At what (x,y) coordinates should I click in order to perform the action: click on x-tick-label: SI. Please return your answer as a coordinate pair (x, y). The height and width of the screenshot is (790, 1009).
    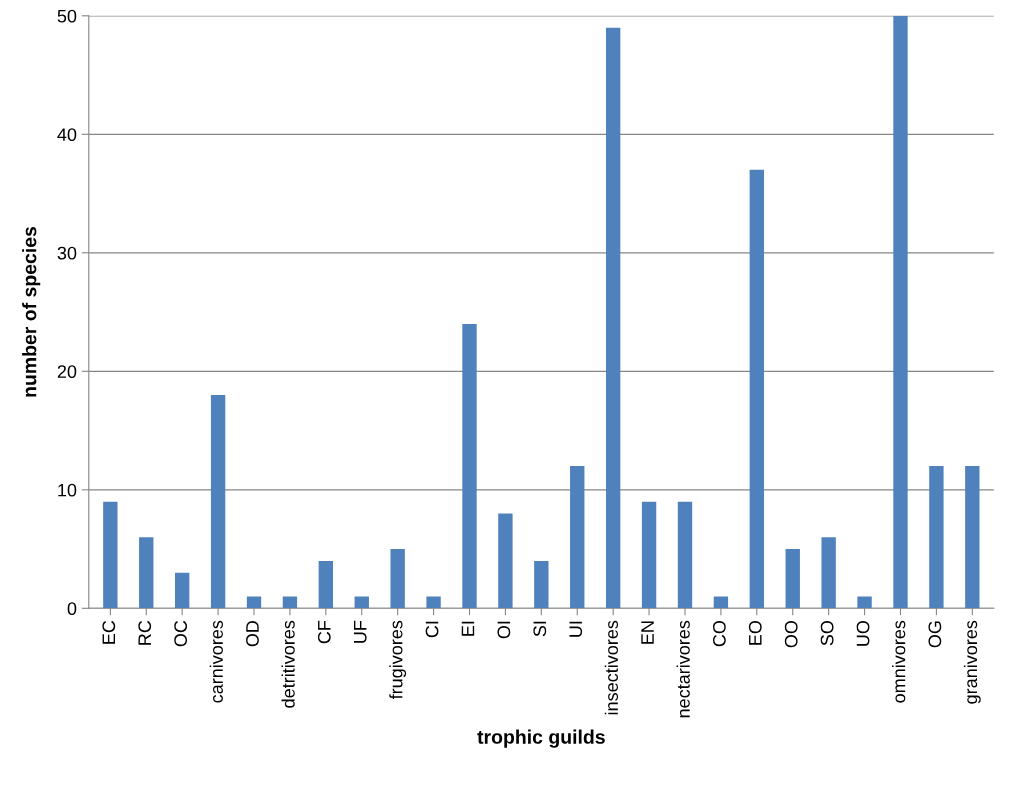
    Looking at the image, I should click on (540, 629).